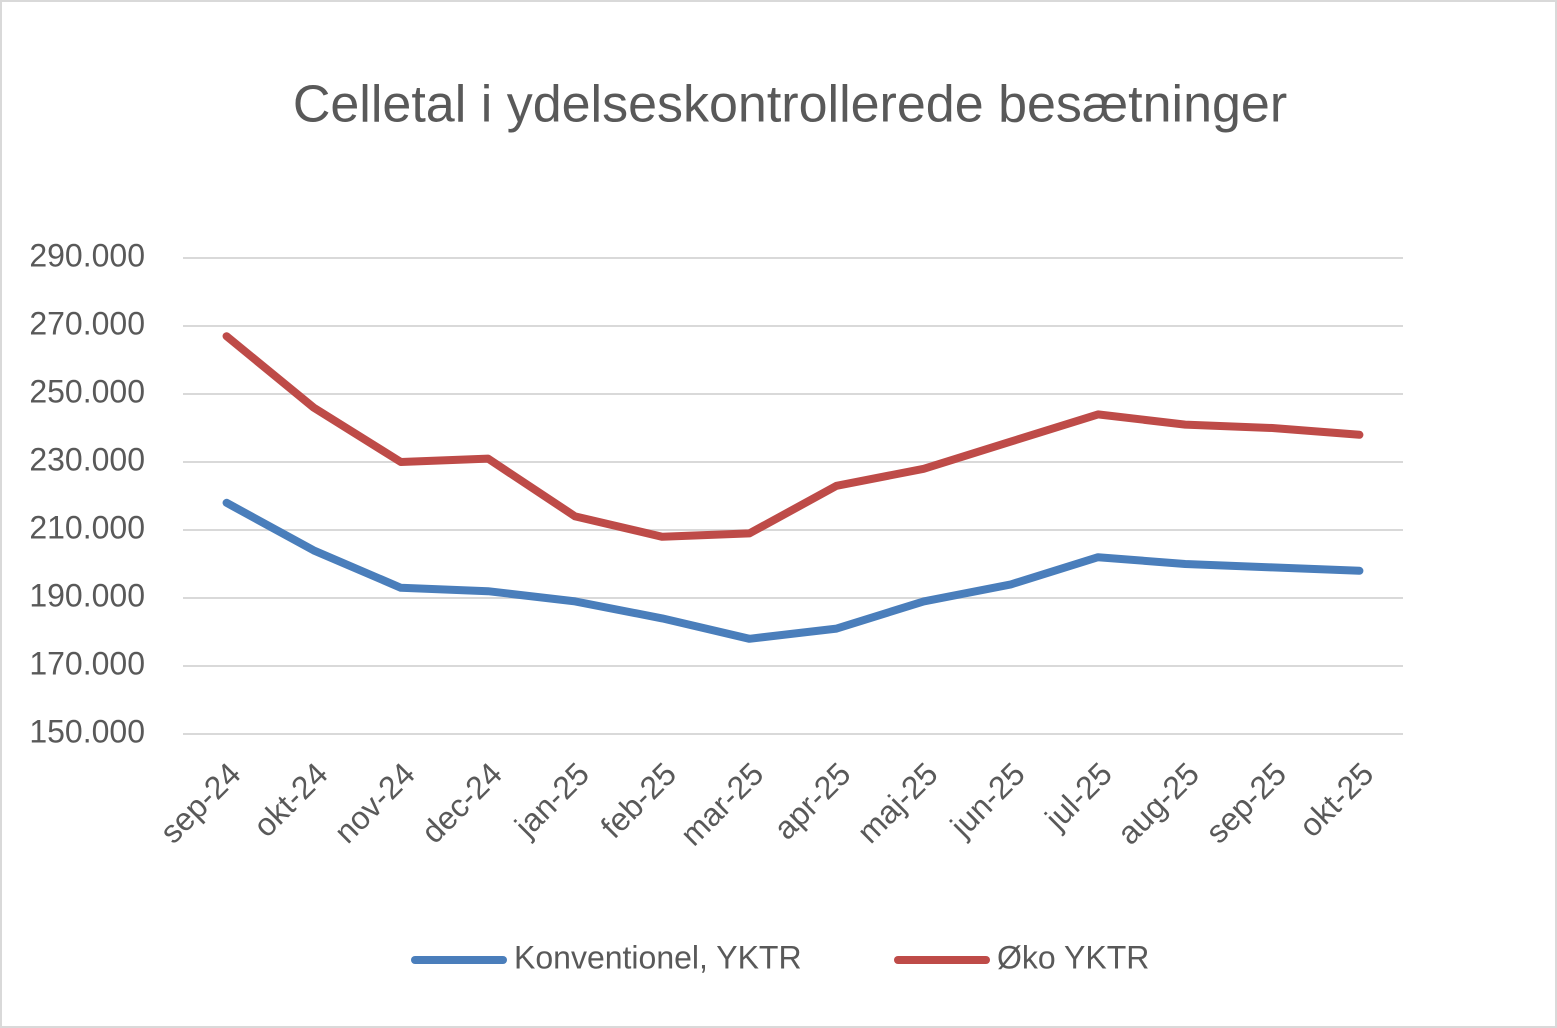 The width and height of the screenshot is (1557, 1028). I want to click on y-tick-label: 150.000, so click(87, 731).